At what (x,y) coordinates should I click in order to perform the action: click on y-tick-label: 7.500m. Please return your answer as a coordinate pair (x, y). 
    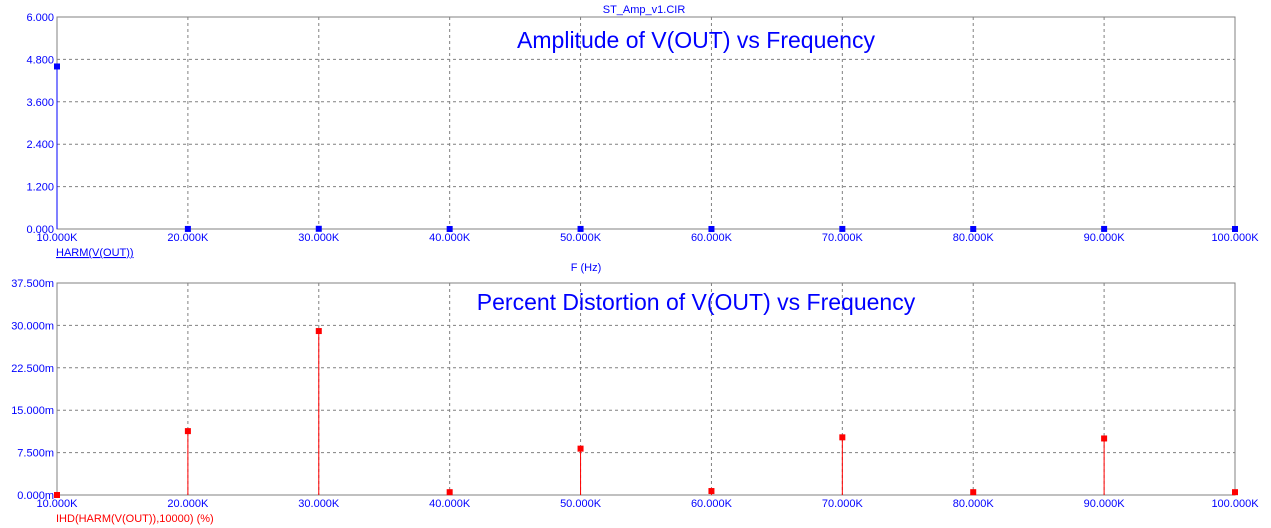
    Looking at the image, I should click on (35, 454).